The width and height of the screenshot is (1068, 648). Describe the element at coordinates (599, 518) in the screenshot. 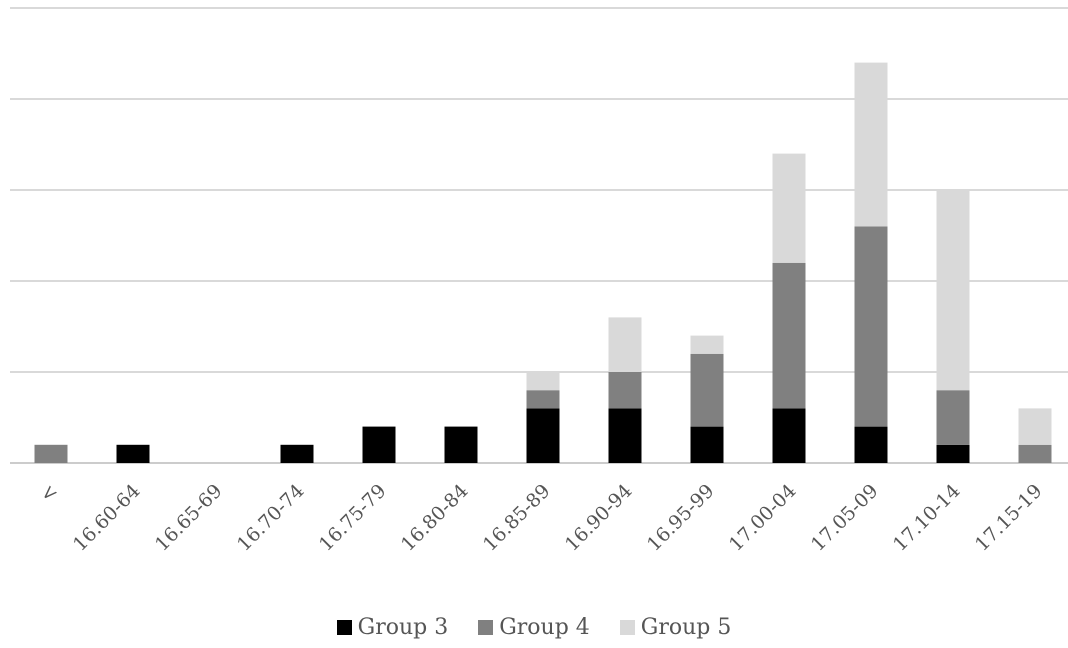

I see `x-tick-label: 16.90-94` at that location.